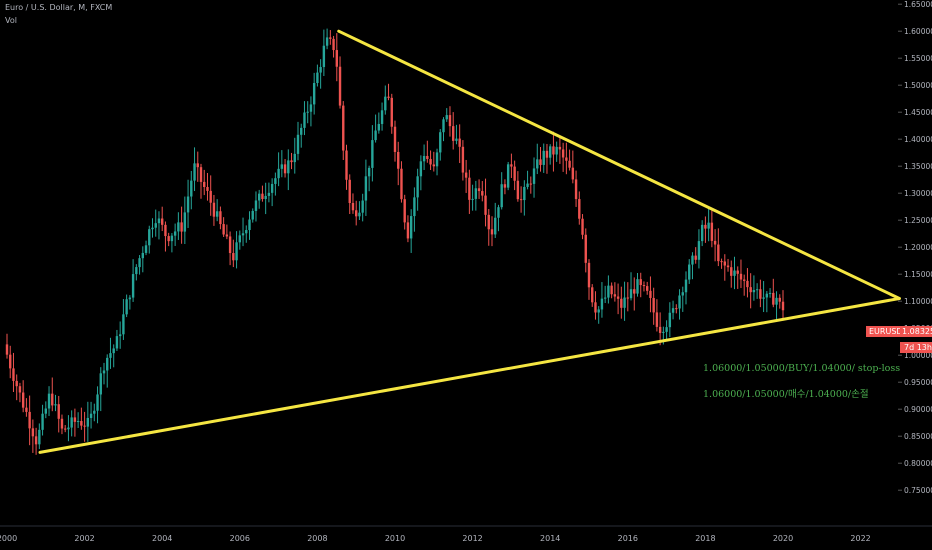  What do you see at coordinates (918, 463) in the screenshot?
I see `price-tick-label: 0.80000` at bounding box center [918, 463].